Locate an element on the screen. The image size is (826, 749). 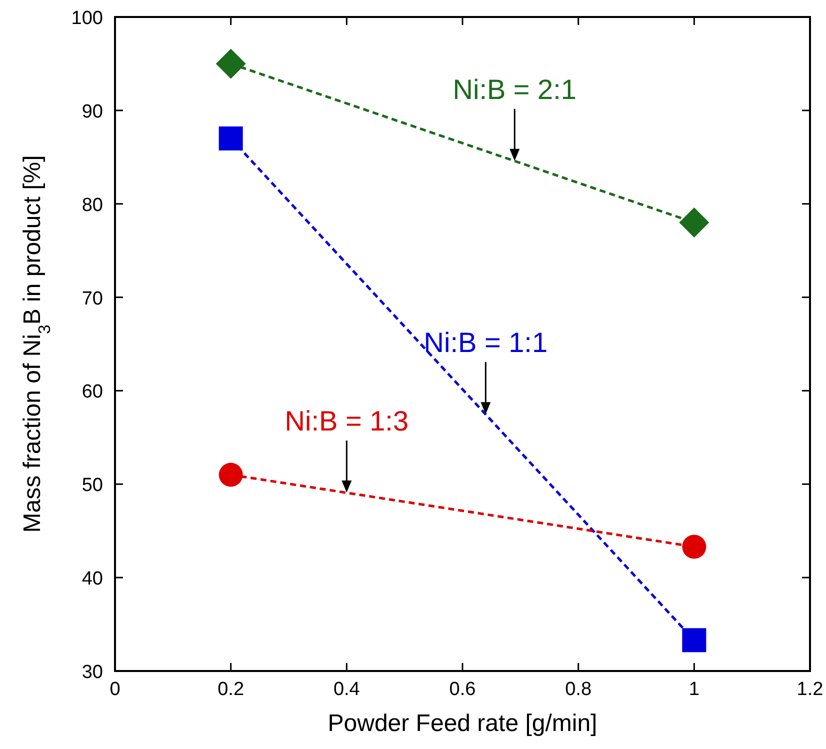
y-tick-label: 80 is located at coordinates (92, 205).